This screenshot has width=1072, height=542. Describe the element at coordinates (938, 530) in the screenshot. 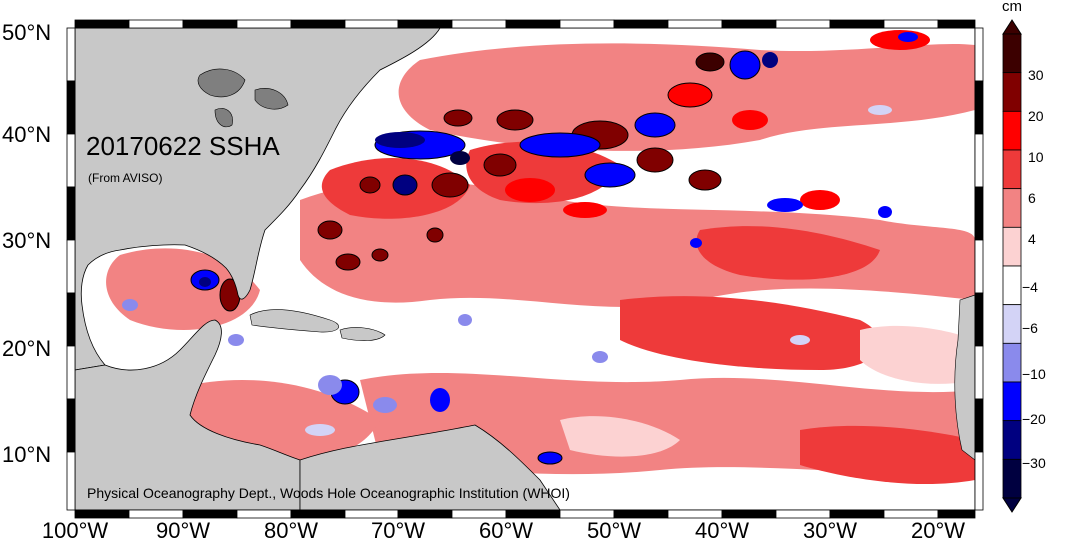

I see `lon-label-20w: 20°W` at that location.